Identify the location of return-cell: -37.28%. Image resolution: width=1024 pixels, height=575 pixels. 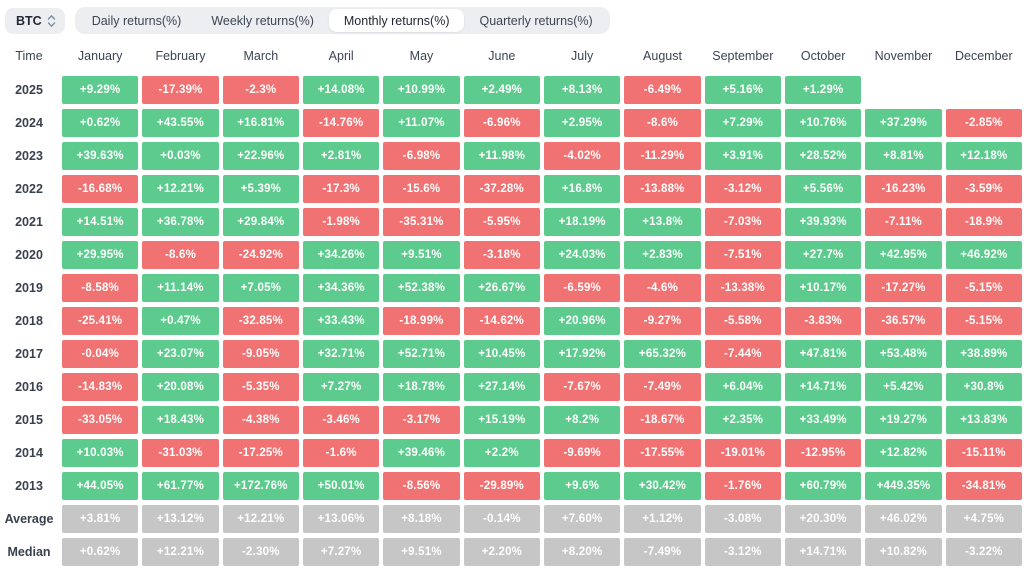
(501, 189).